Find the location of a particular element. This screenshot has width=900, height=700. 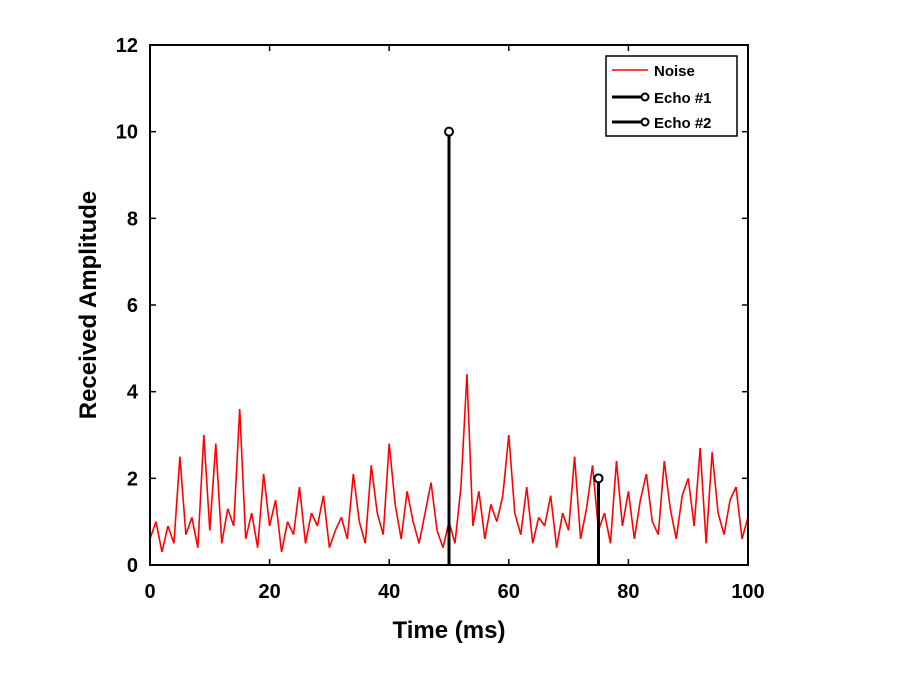

x-tick-label: 100 is located at coordinates (747, 592).